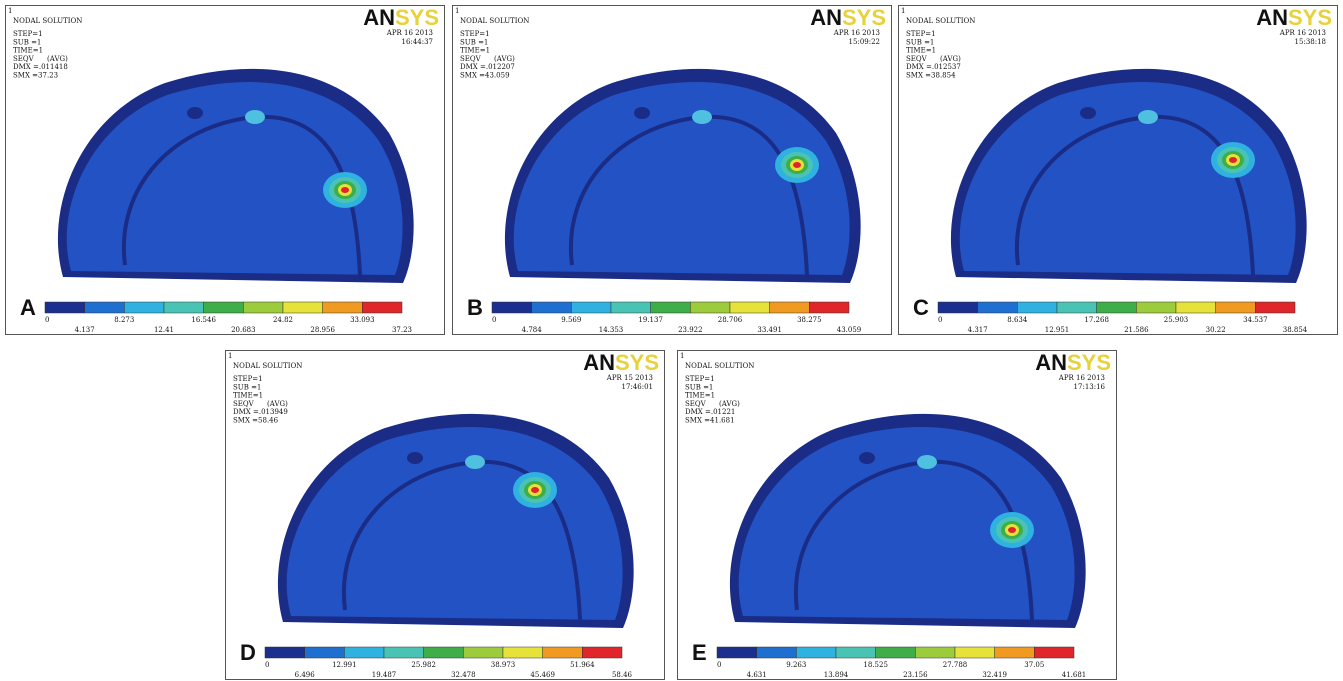  What do you see at coordinates (463, 675) in the screenshot?
I see `legend-value: 32.478` at bounding box center [463, 675].